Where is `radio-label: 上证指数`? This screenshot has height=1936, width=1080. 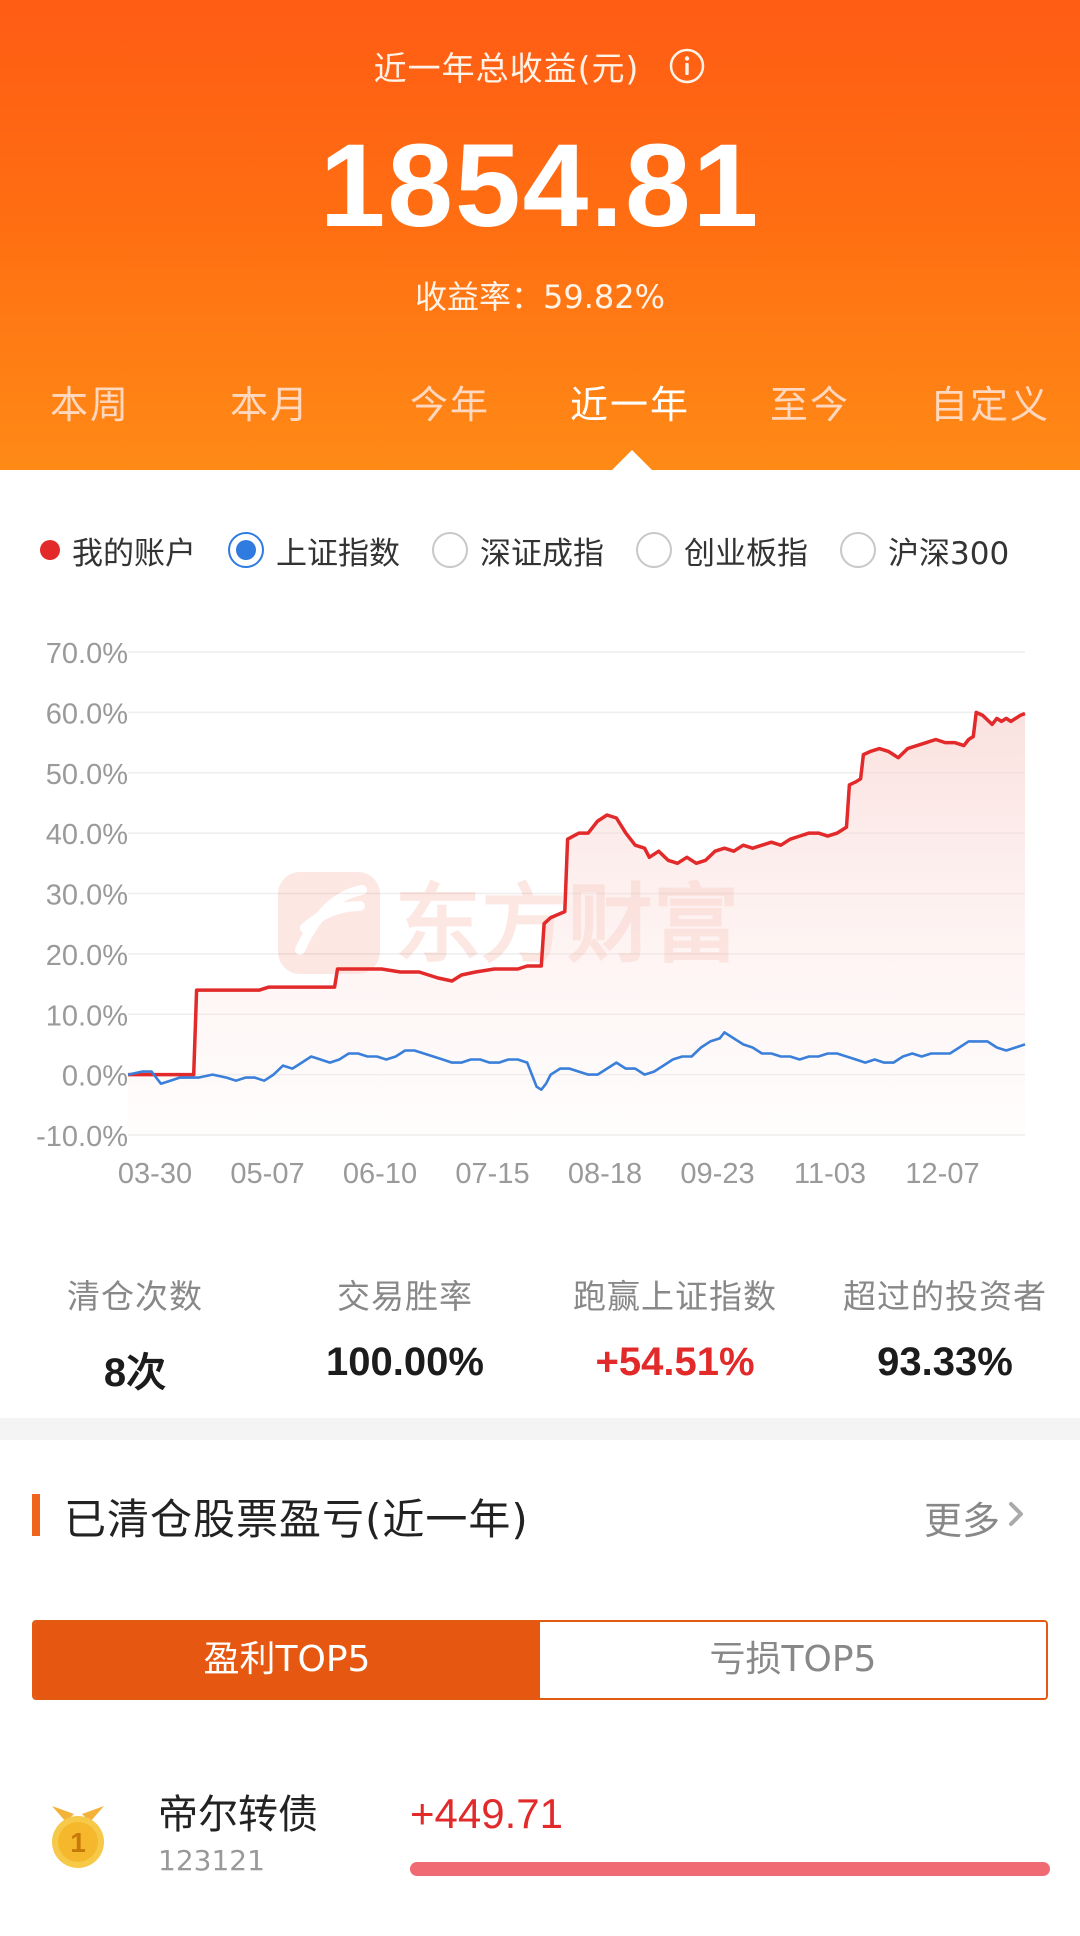
radio-label: 上证指数 is located at coordinates (338, 553).